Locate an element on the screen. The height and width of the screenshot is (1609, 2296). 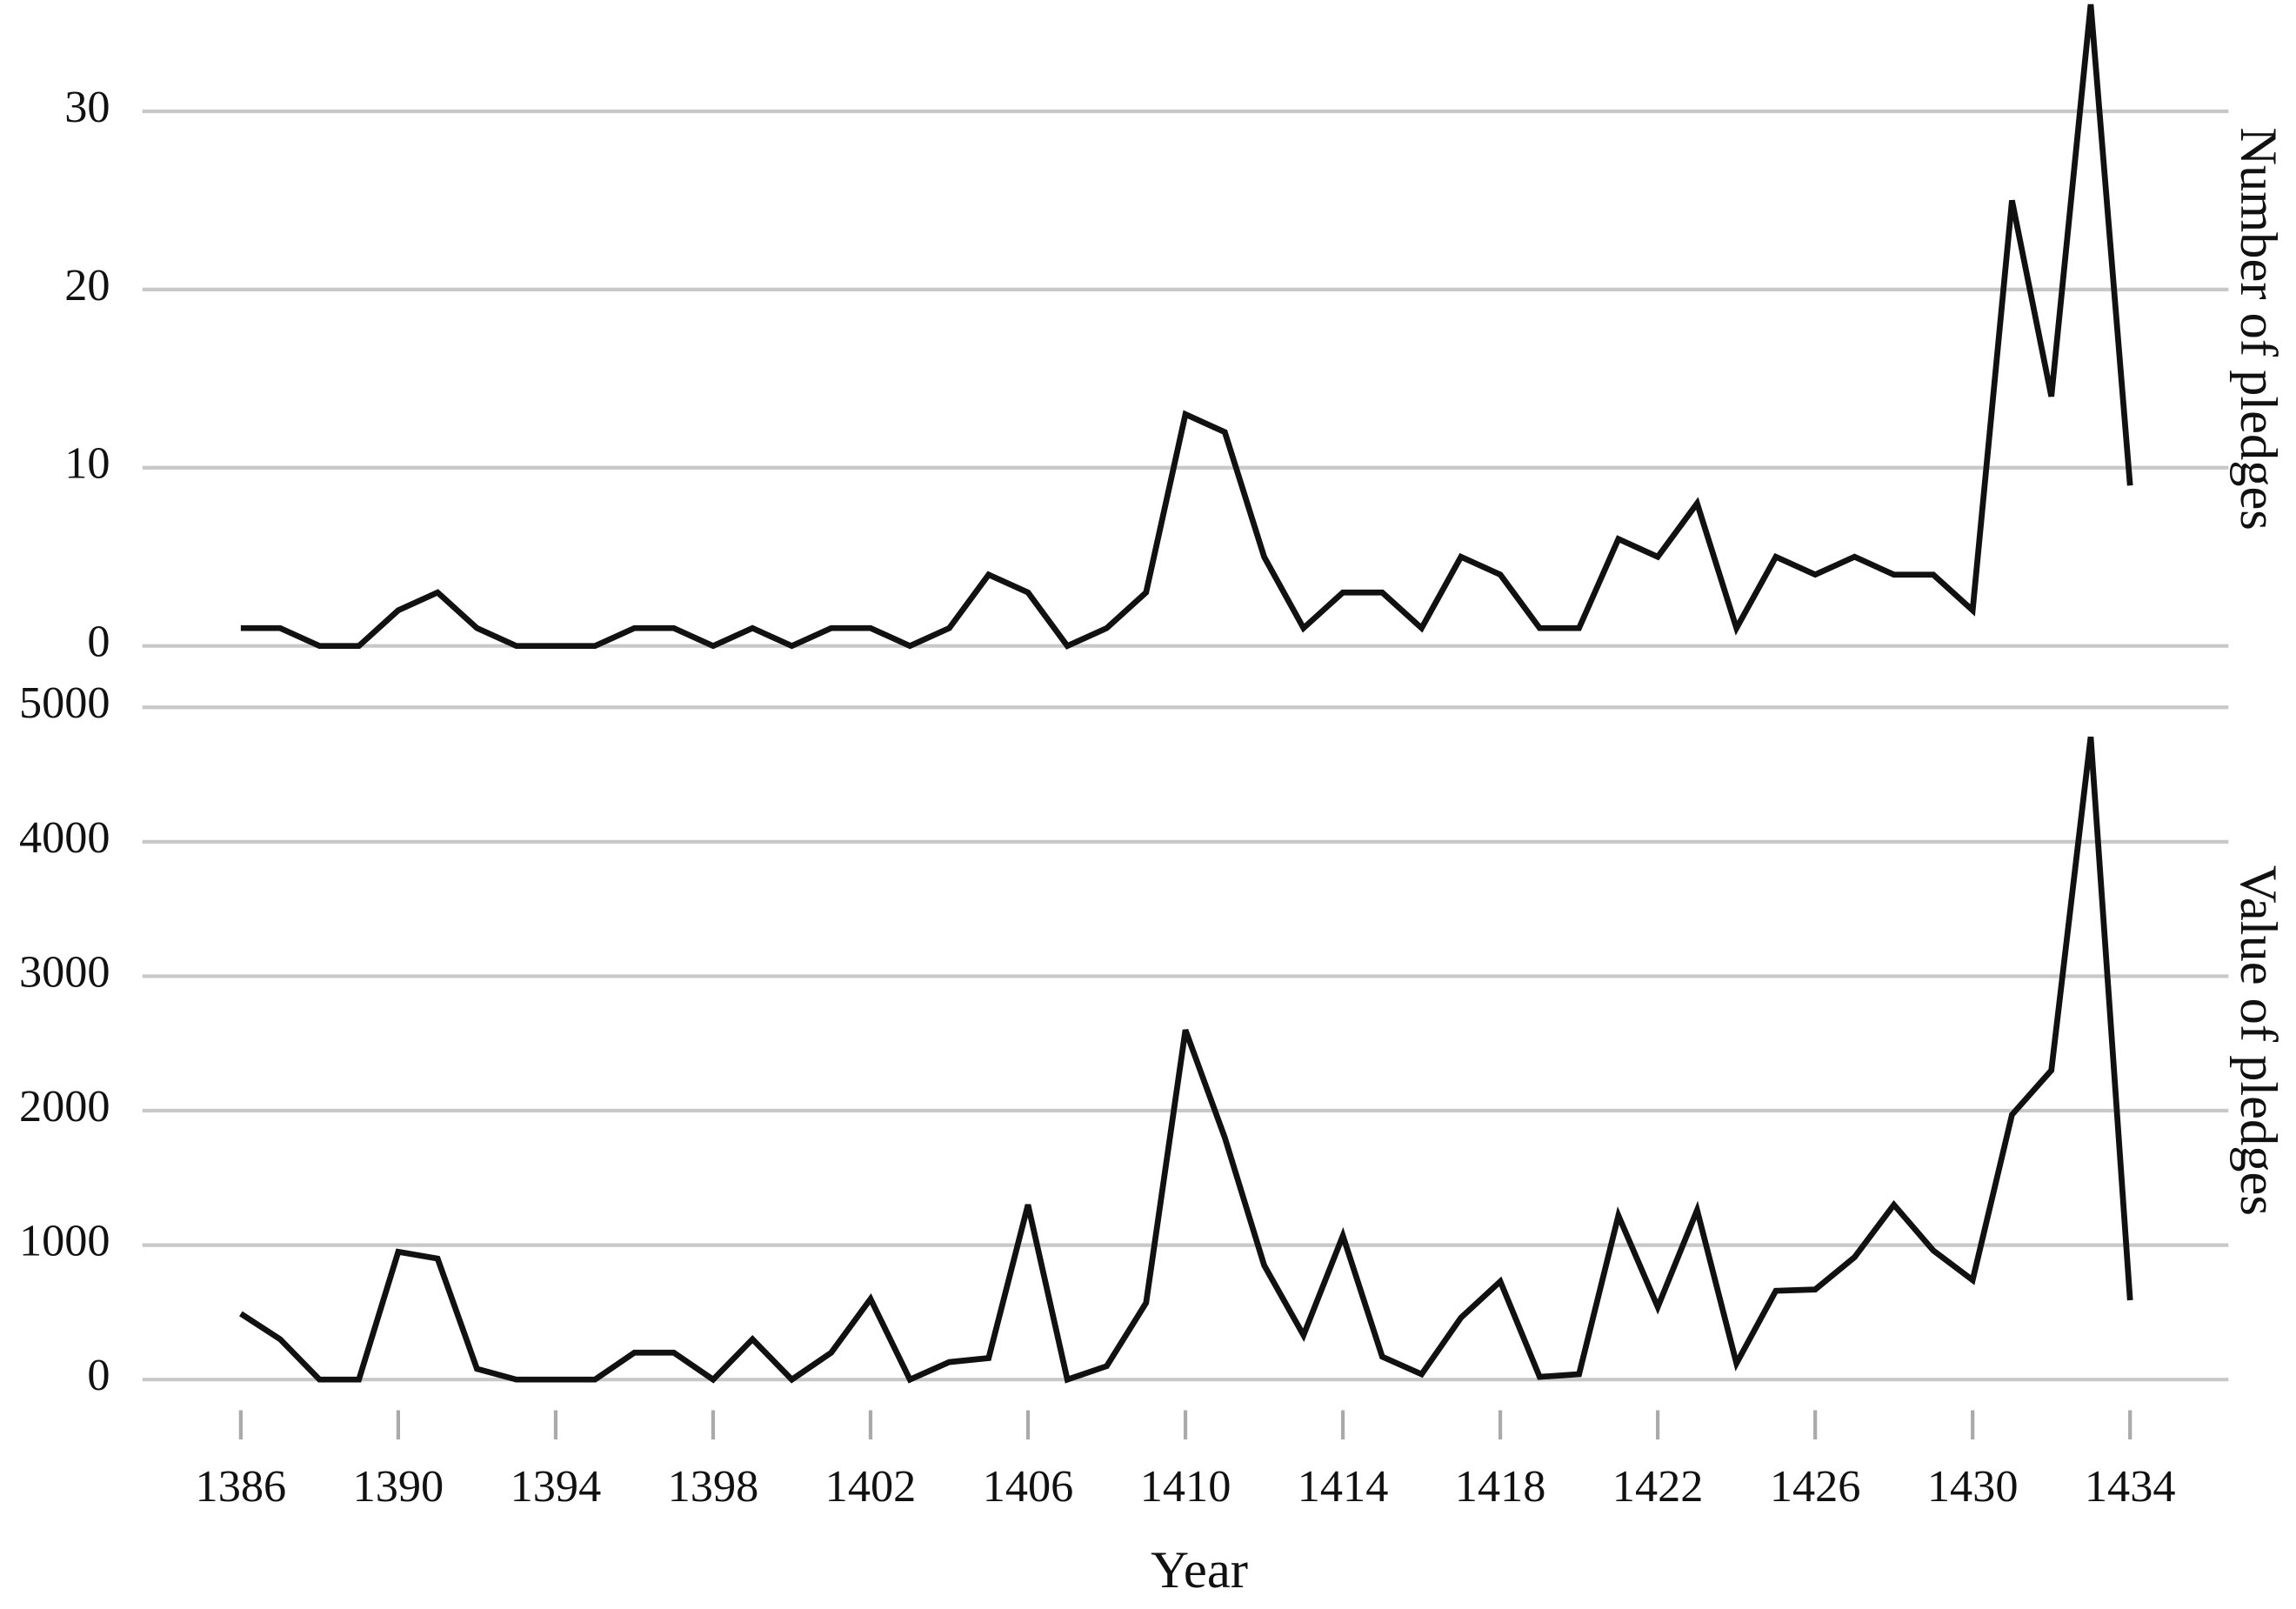
x-tick-label: 1414 is located at coordinates (1344, 1486).